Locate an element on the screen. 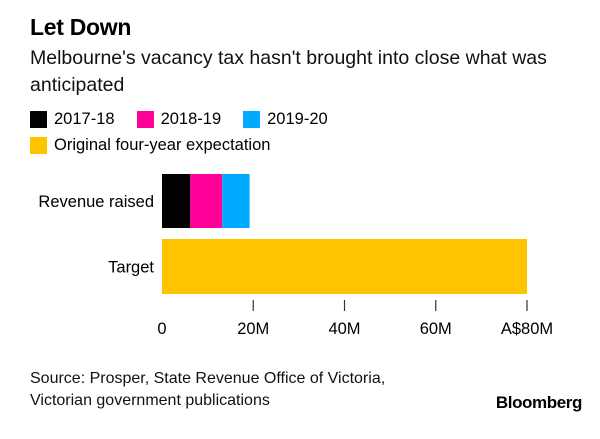 This screenshot has height=439, width=600. legend-label-2018-19: 2018-19 is located at coordinates (191, 118).